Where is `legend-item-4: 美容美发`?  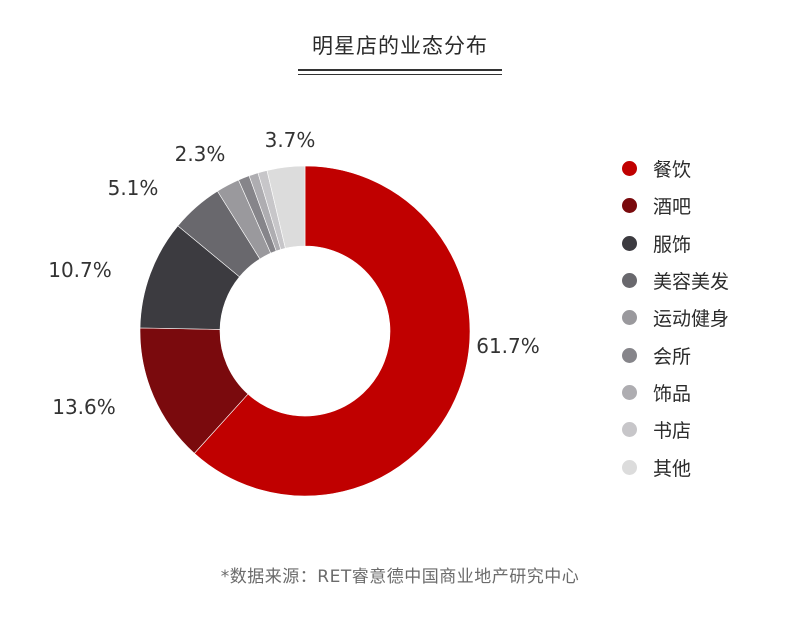
legend-item-4: 美容美发 is located at coordinates (675, 280).